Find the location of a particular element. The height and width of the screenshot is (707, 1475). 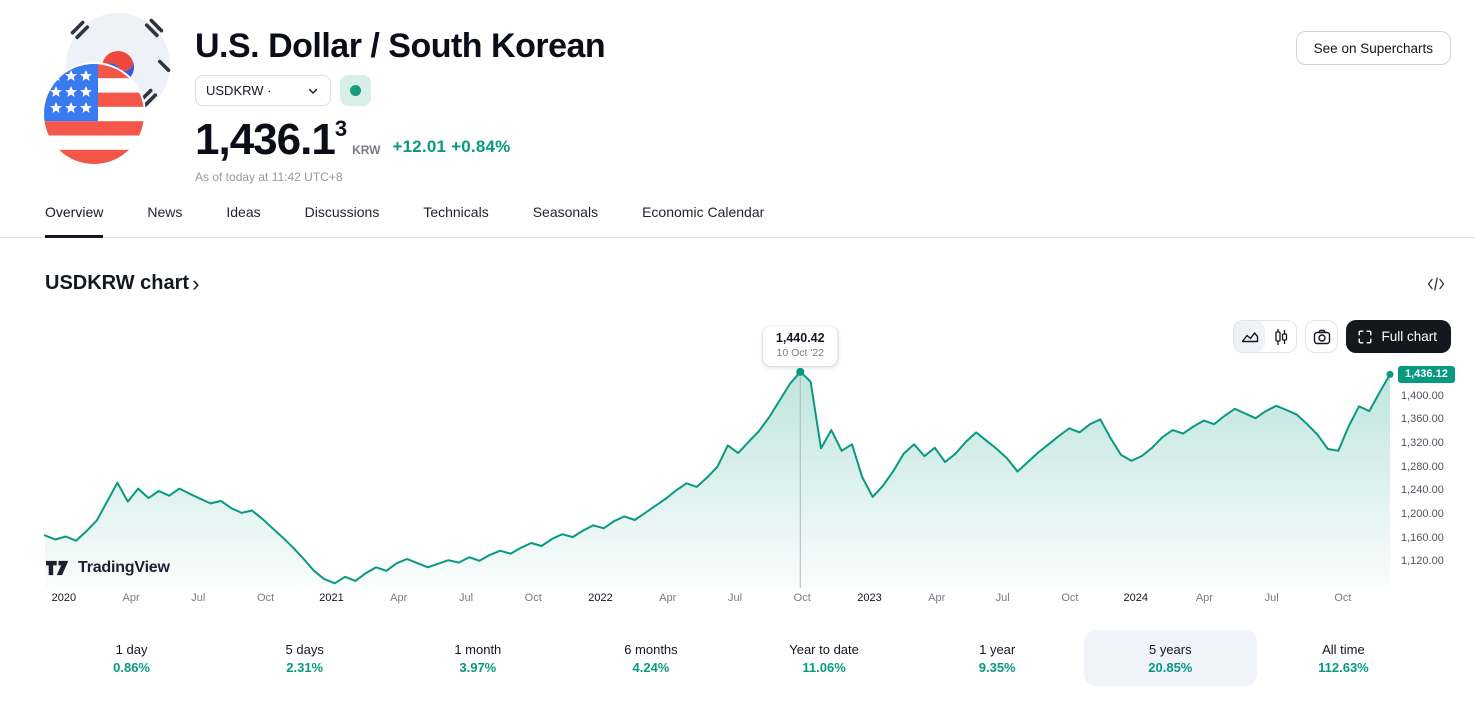

range-1-day: 1 day 0.86% is located at coordinates (131, 658).